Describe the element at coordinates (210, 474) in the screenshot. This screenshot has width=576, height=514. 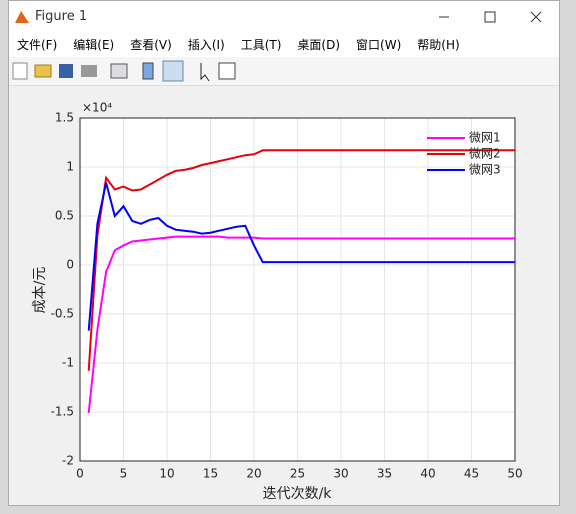
I see `x-tick-label: 15` at that location.